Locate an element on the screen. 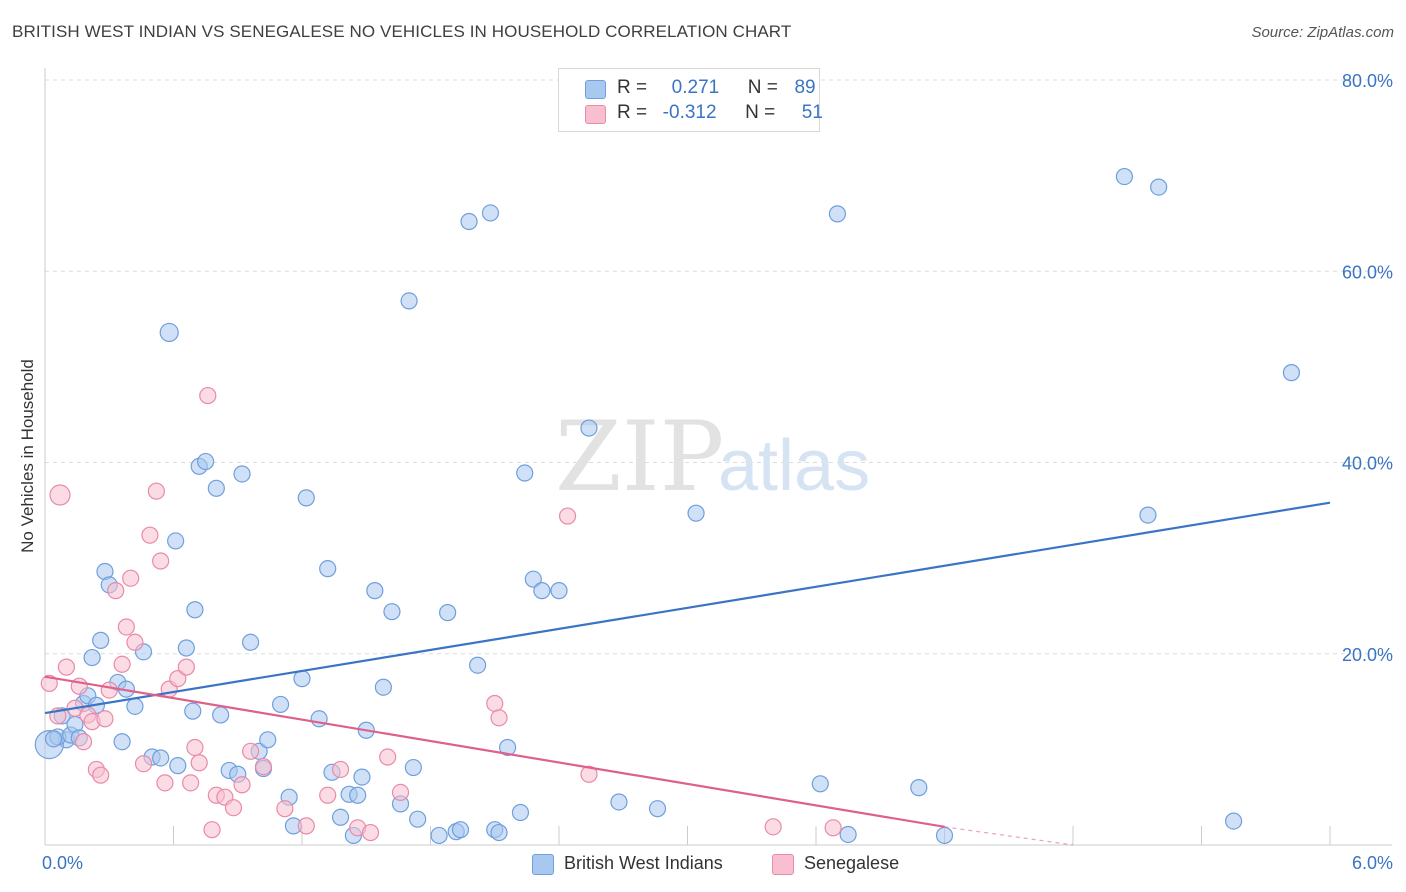 The height and width of the screenshot is (892, 1406). y-tick-label: 80.0% is located at coordinates (1367, 81).